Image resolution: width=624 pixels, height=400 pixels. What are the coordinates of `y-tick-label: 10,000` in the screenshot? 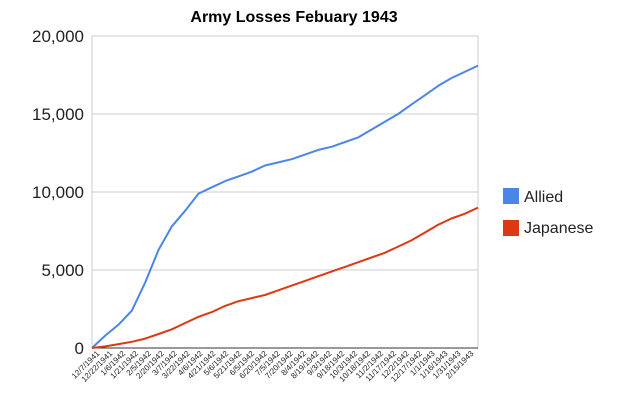 It's located at (58, 192).